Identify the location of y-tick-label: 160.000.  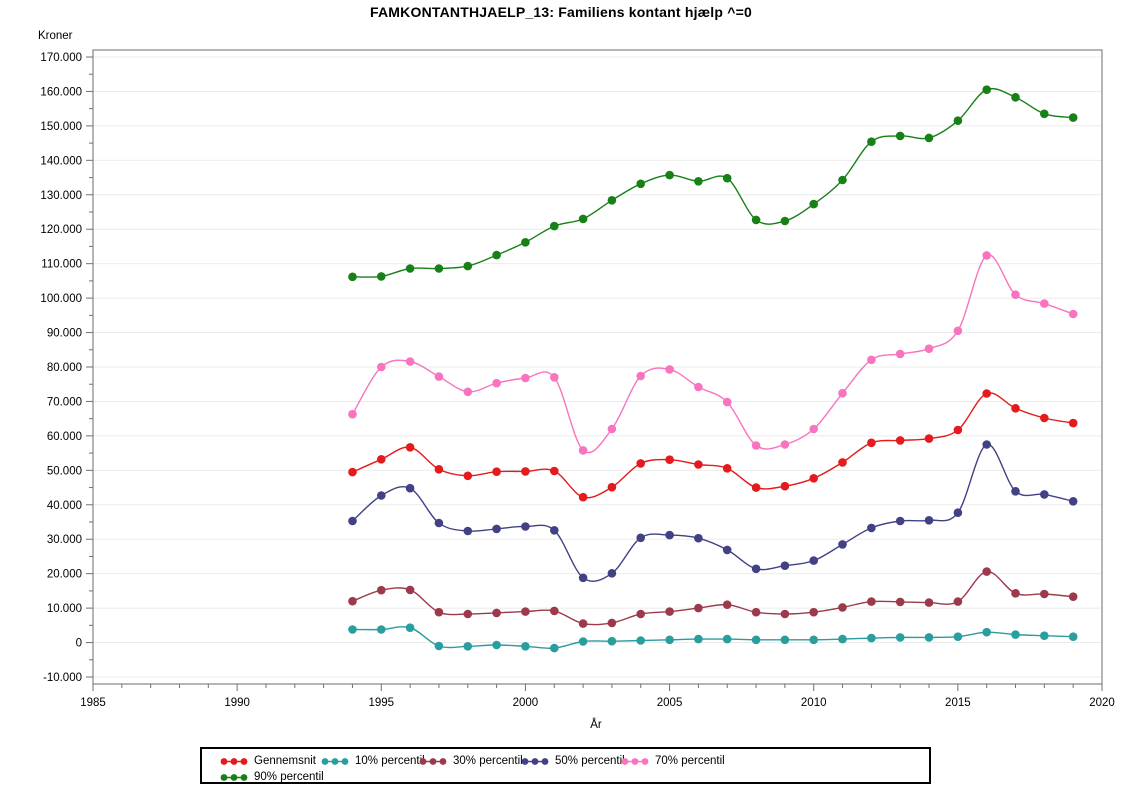
(61, 92).